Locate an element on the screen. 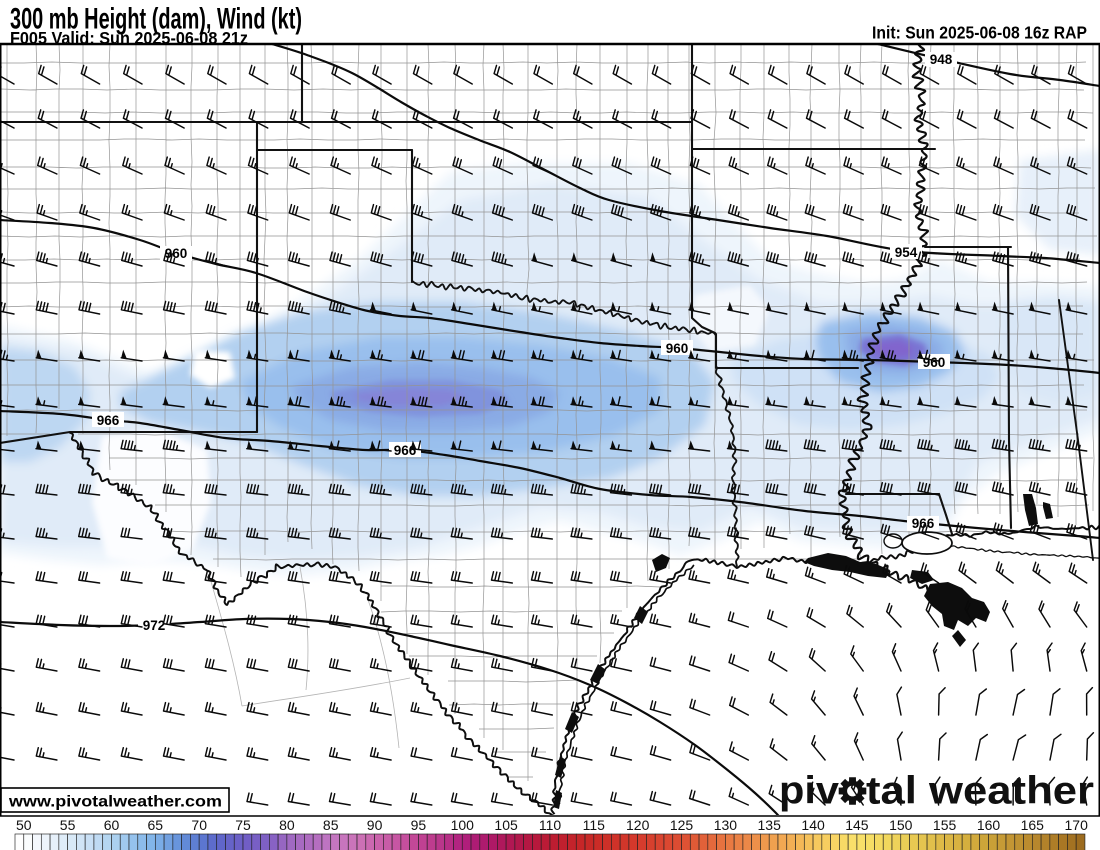 This screenshot has width=1100, height=850. svg-text: 55 is located at coordinates (68, 825).